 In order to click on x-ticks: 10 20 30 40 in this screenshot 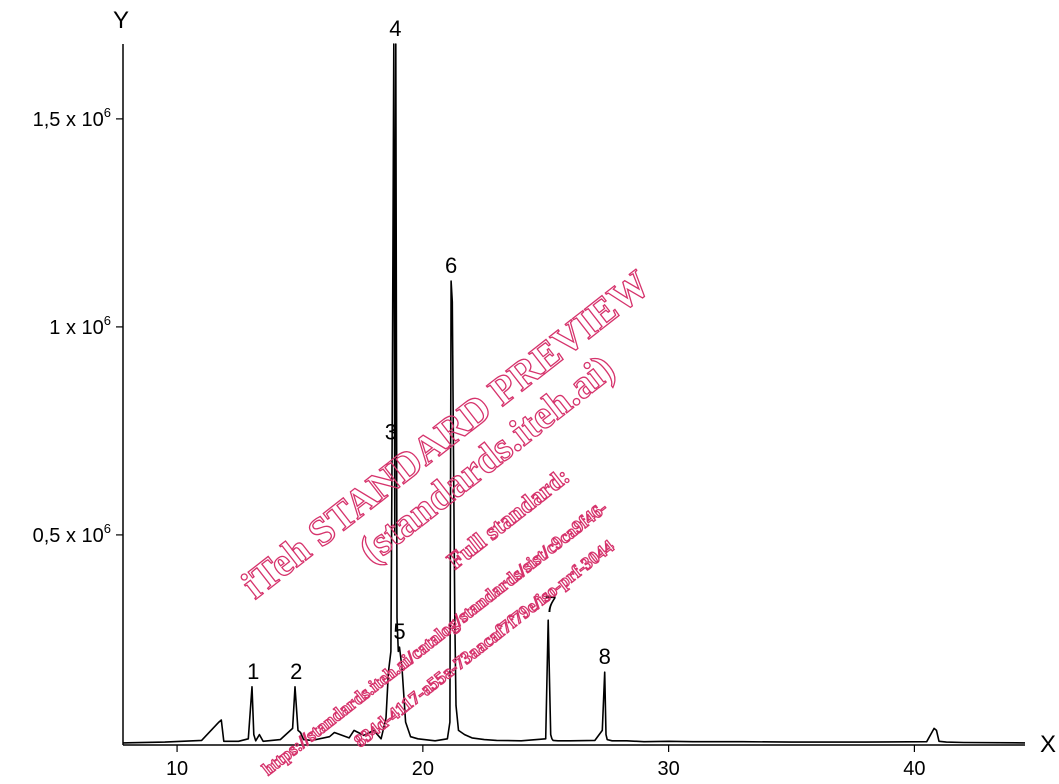, I will do `click(546, 762)`.